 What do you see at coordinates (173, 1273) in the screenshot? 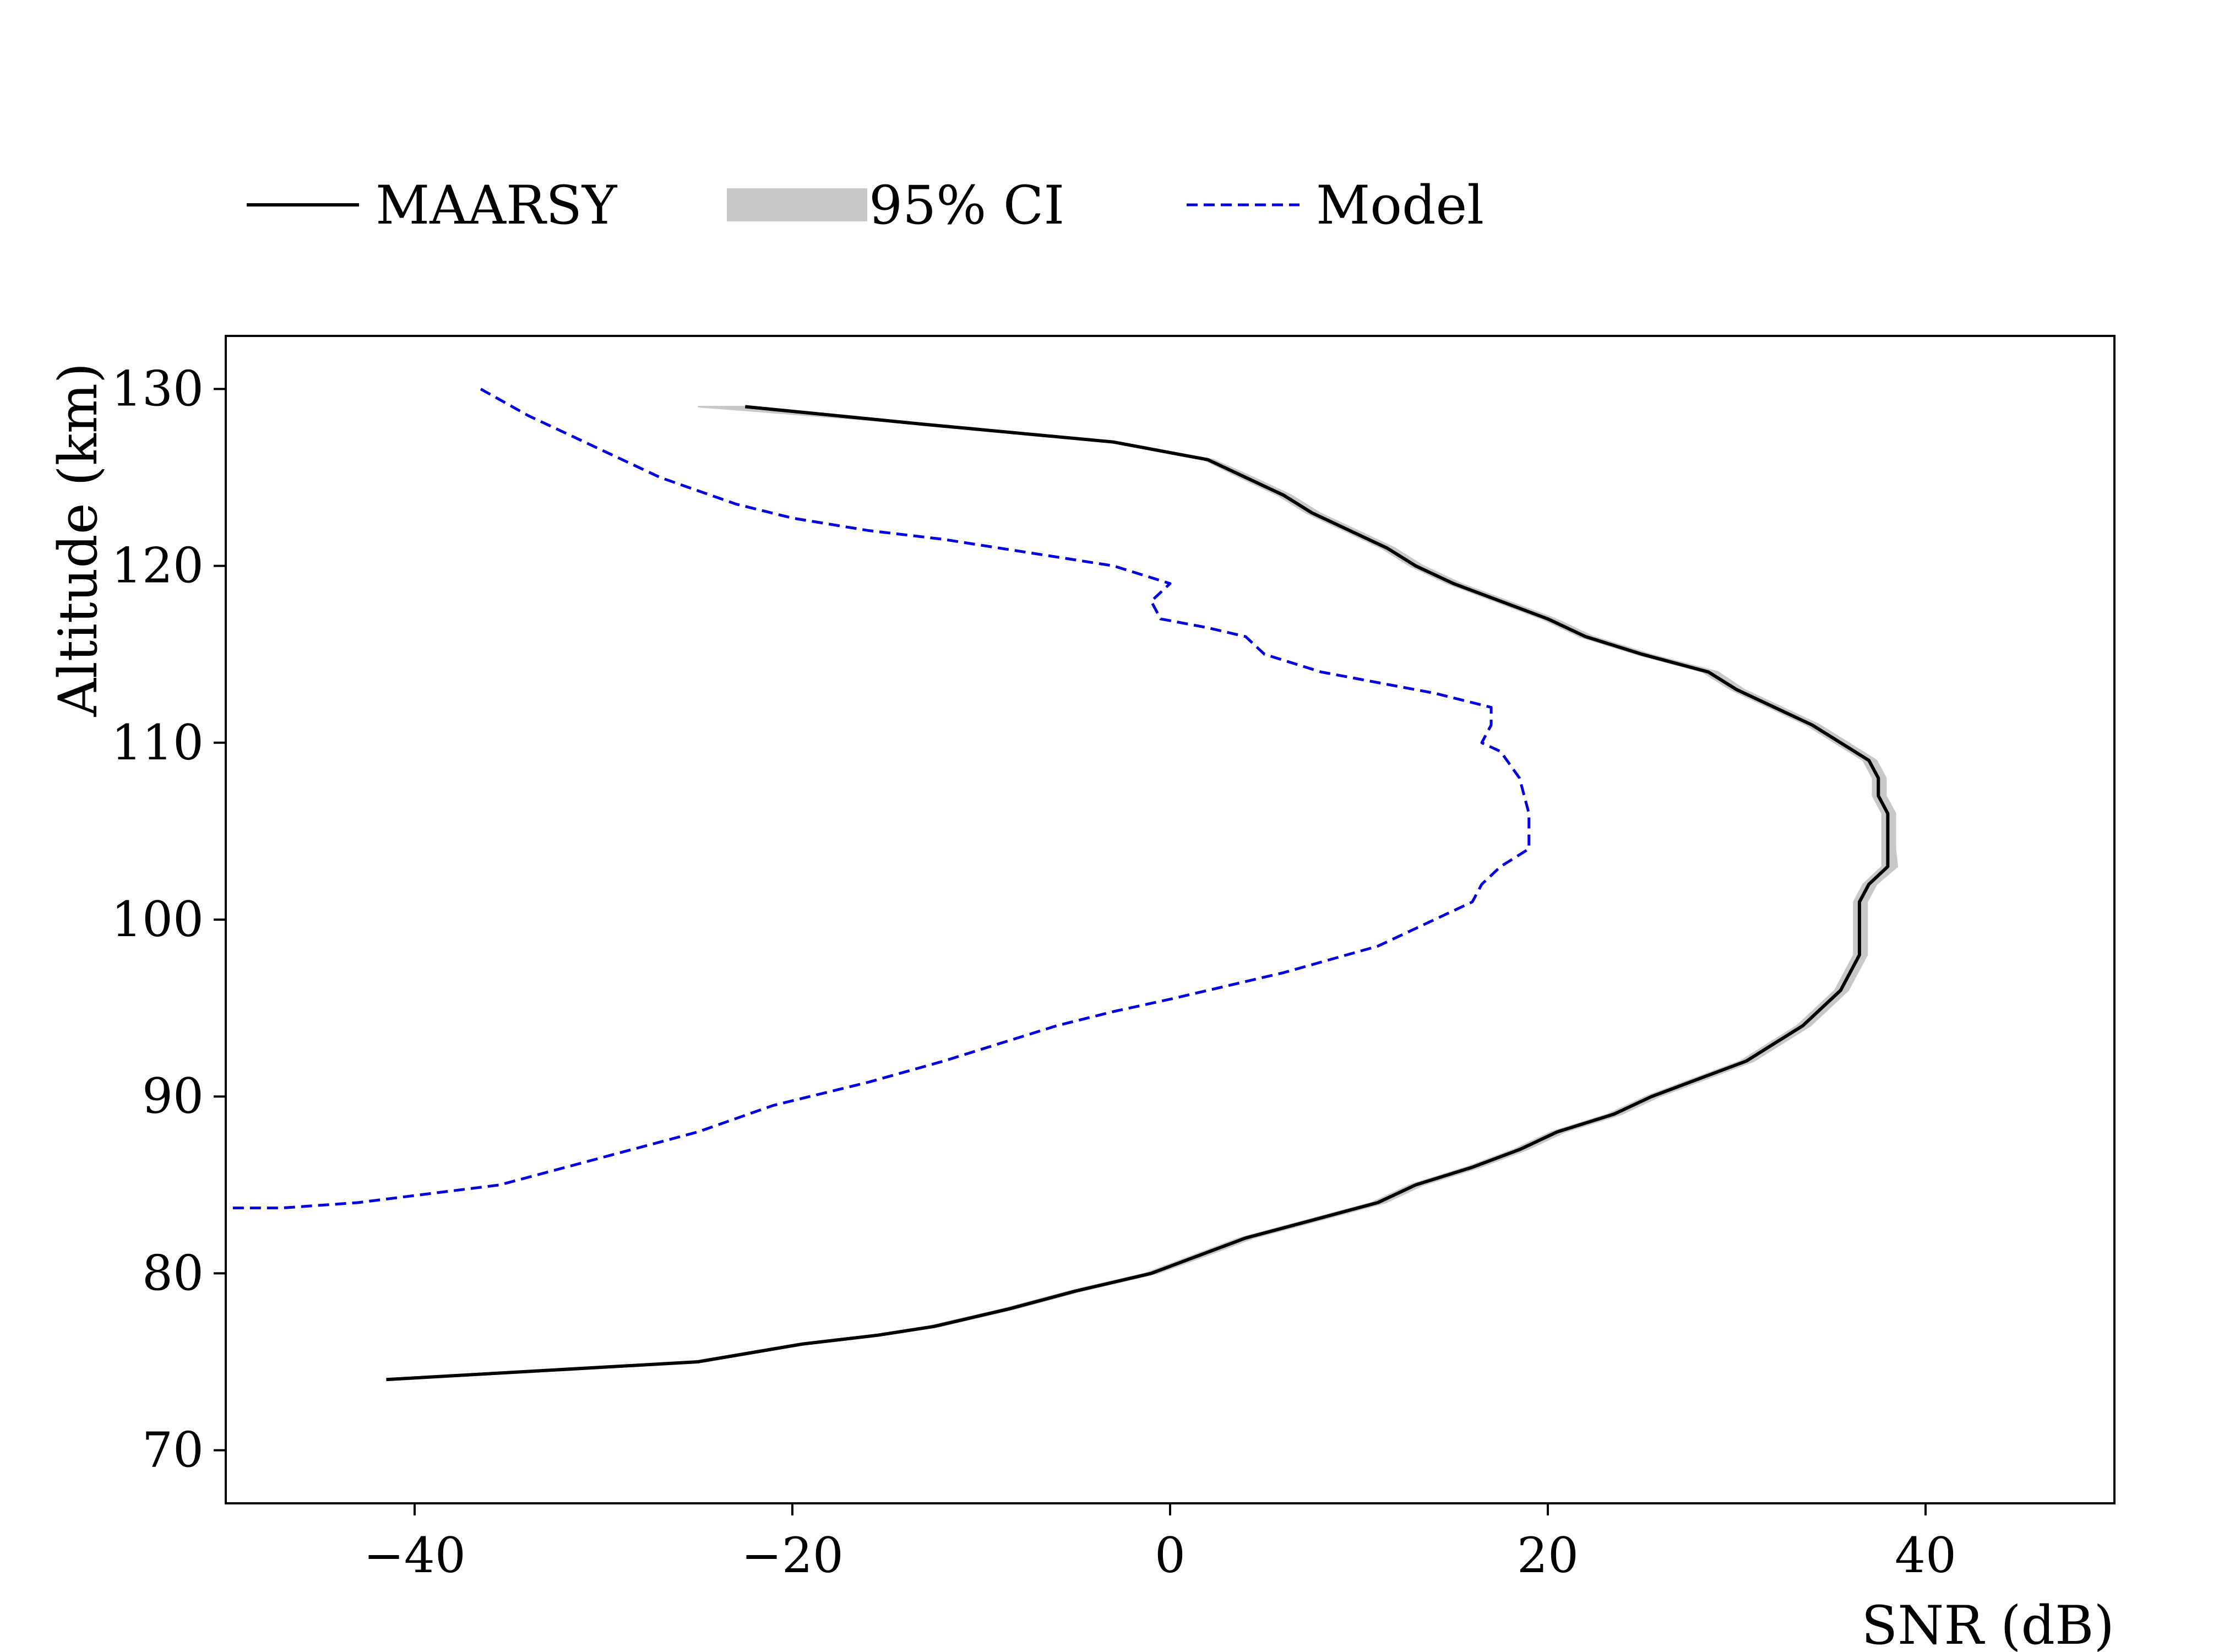
I see `y-tick-label: 80` at bounding box center [173, 1273].